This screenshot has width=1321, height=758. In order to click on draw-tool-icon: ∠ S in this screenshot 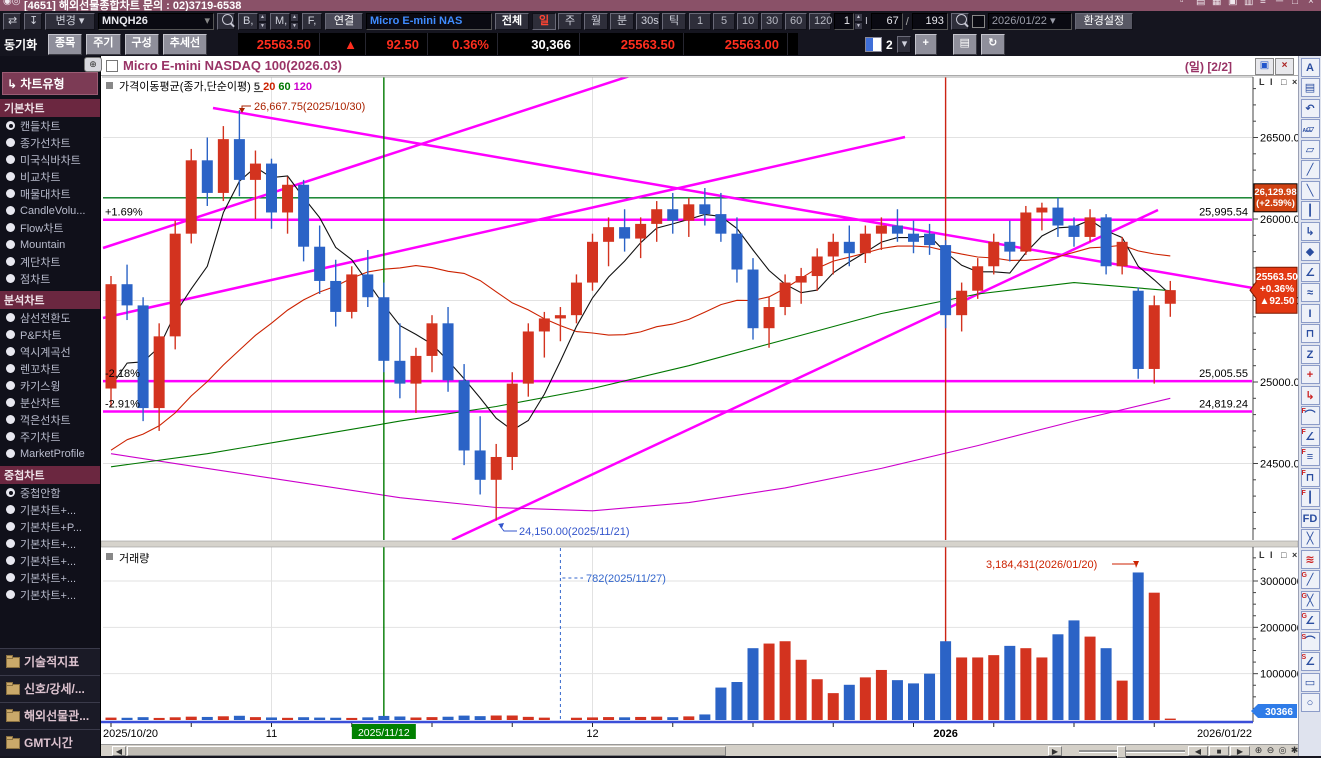, I will do `click(1310, 661)`.